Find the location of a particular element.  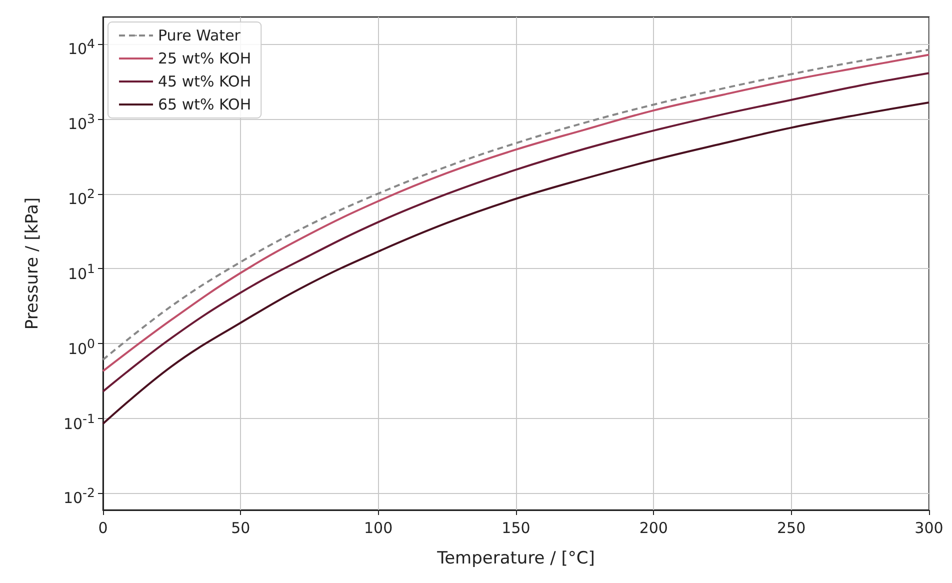

y-tick-label: 10$^{1}$ is located at coordinates (81, 271).